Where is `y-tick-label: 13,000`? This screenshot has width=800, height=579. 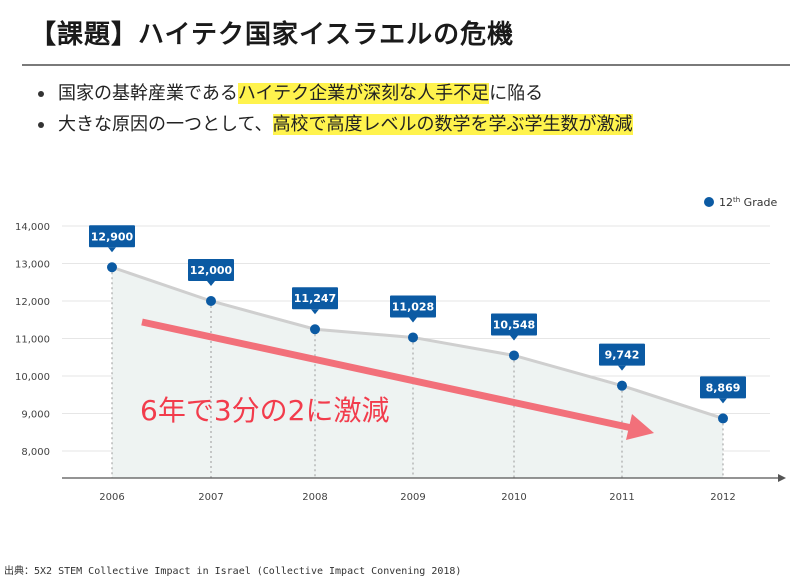
y-tick-label: 13,000 is located at coordinates (32, 265).